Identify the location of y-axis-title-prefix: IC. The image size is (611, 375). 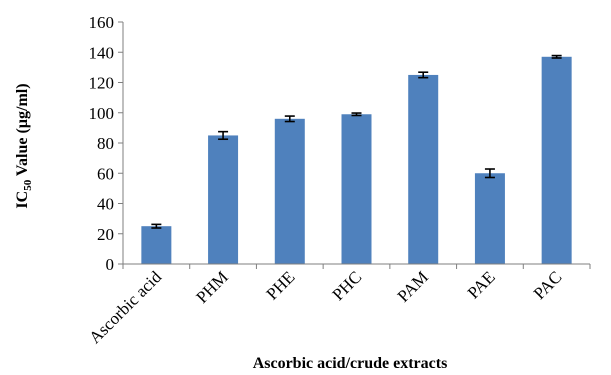
(22, 200).